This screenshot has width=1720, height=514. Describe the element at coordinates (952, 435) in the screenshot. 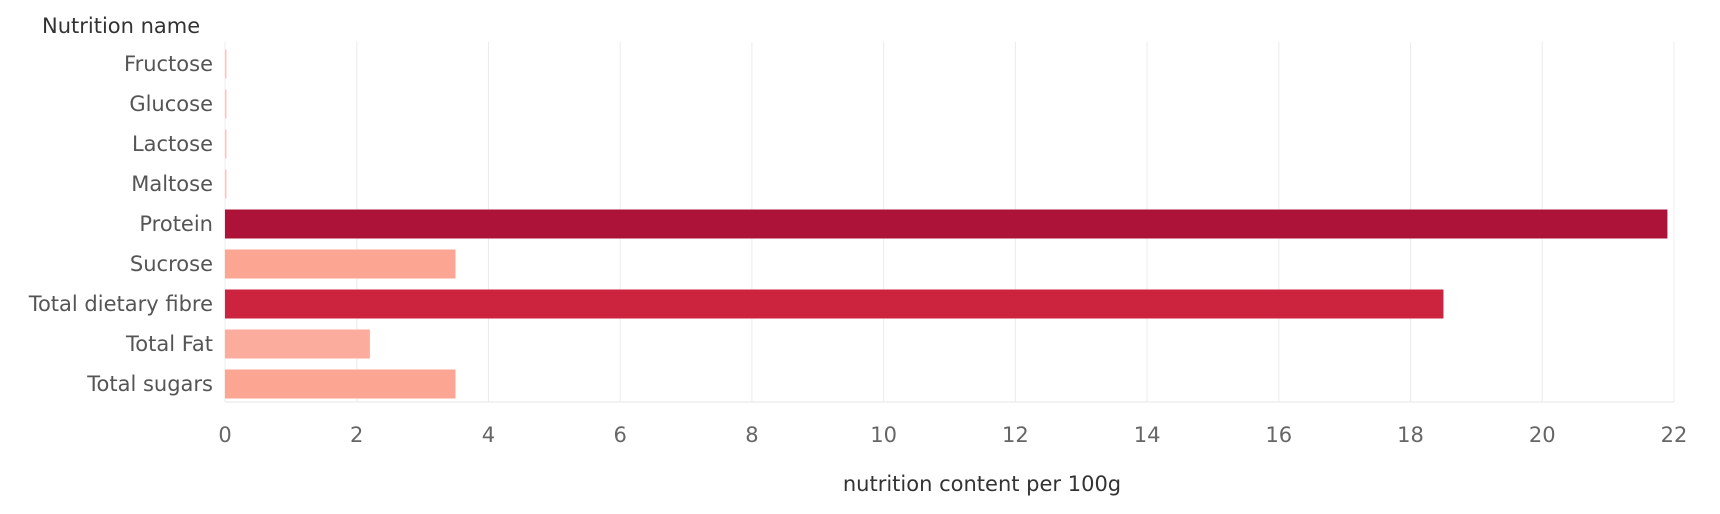

I see `x-axis-ticks: 0 2 4 6 8 10 12 14 16 18 20 22` at that location.